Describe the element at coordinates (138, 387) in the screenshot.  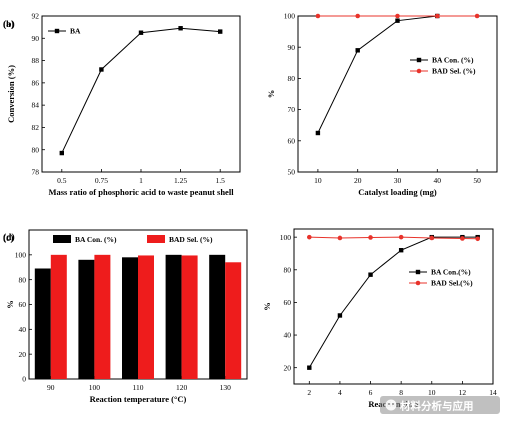
I see `x-tick-label: 110` at that location.